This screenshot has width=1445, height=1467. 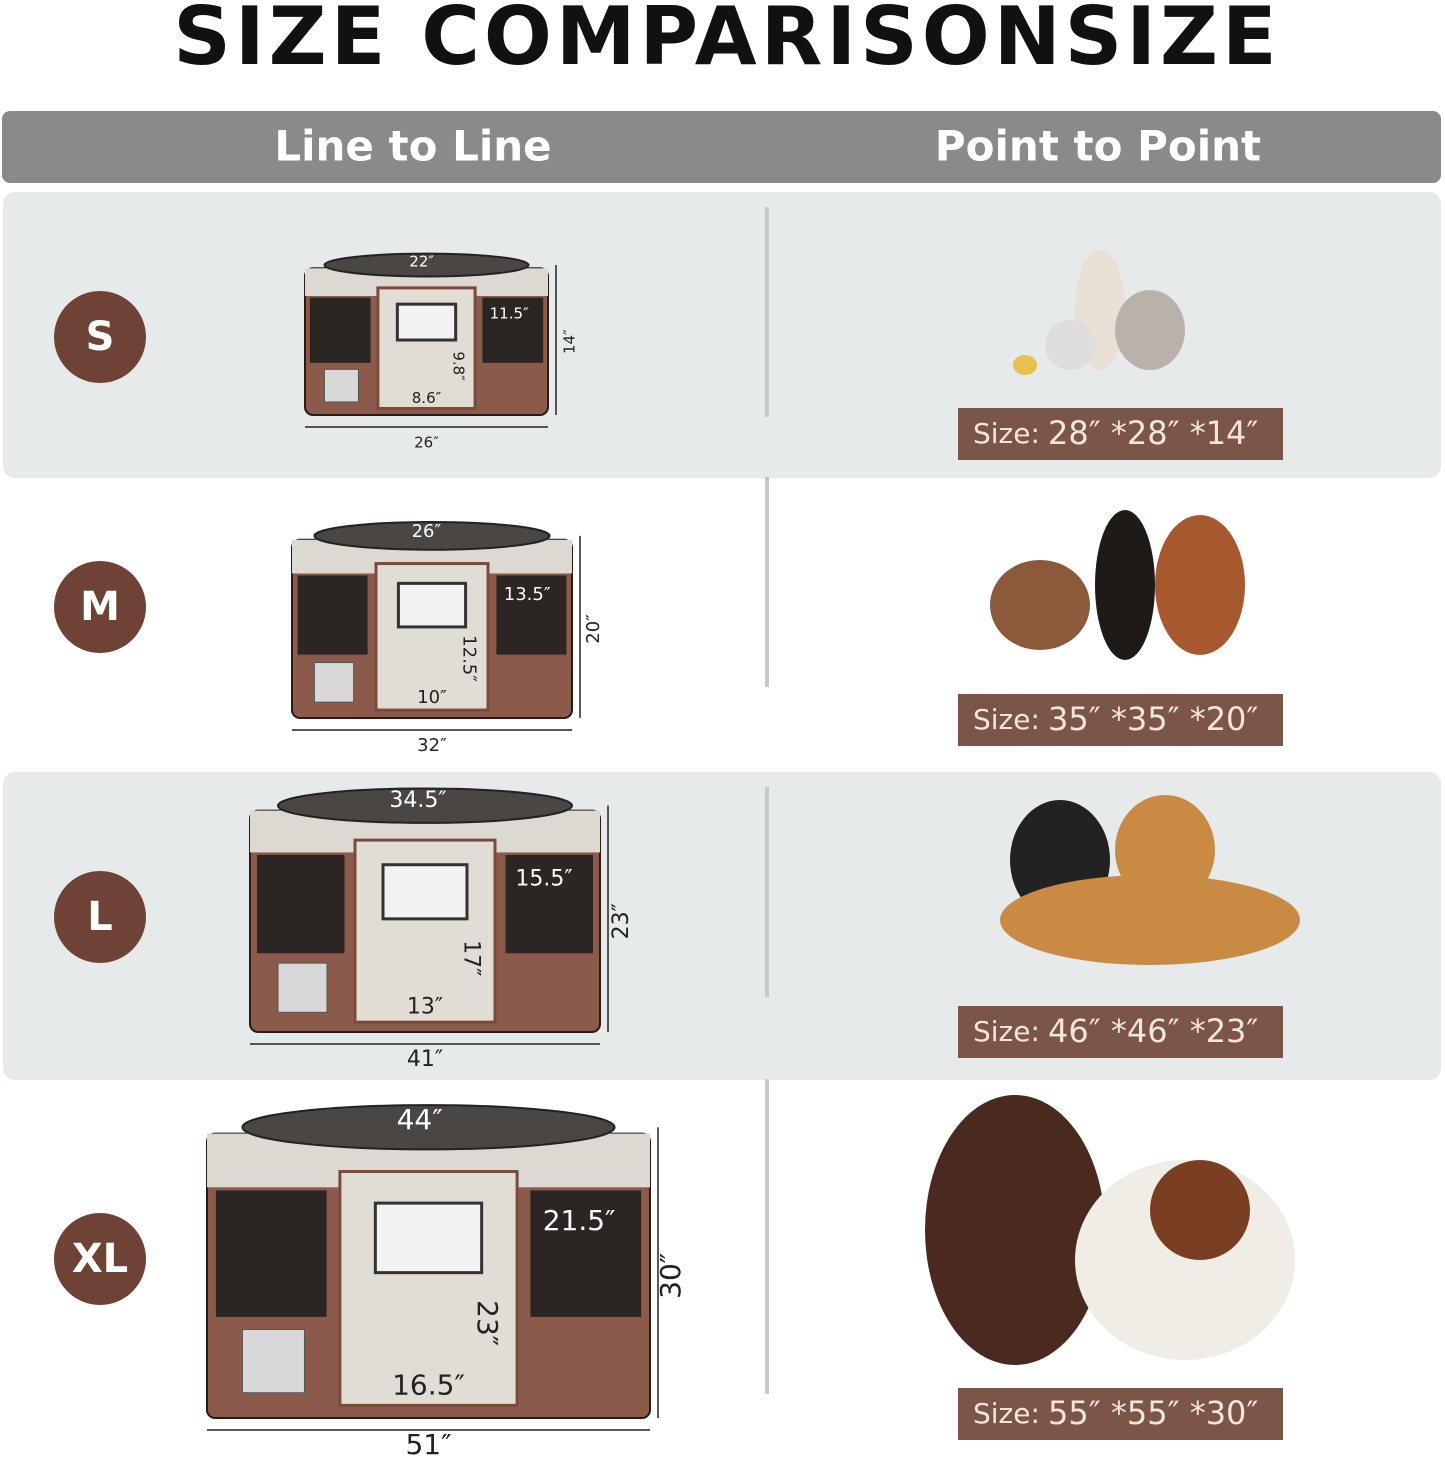 What do you see at coordinates (425, 1059) in the screenshot?
I see `dim-label: 41″` at bounding box center [425, 1059].